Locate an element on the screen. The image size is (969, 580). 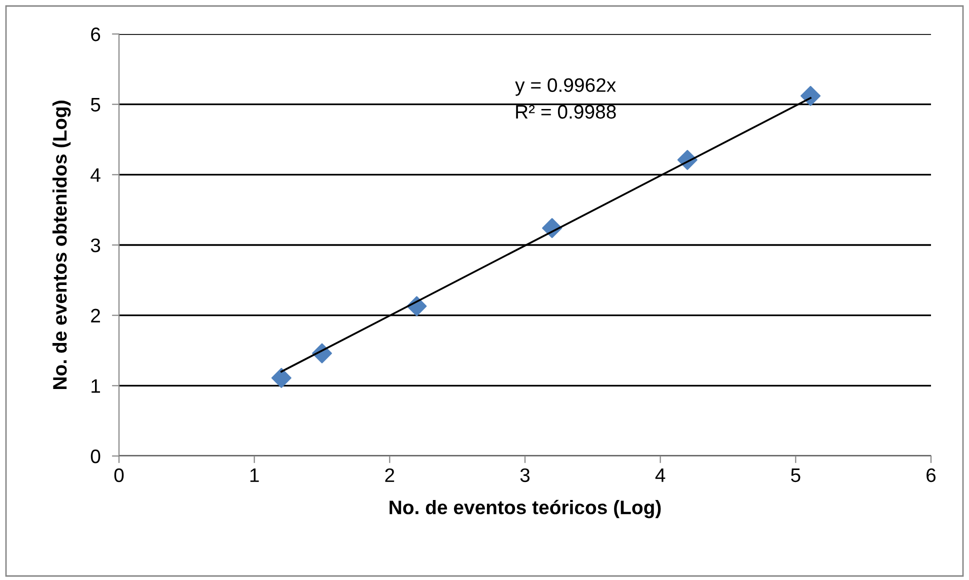
x-axis-title: No. de eventos teóricos (Log) is located at coordinates (525, 509).